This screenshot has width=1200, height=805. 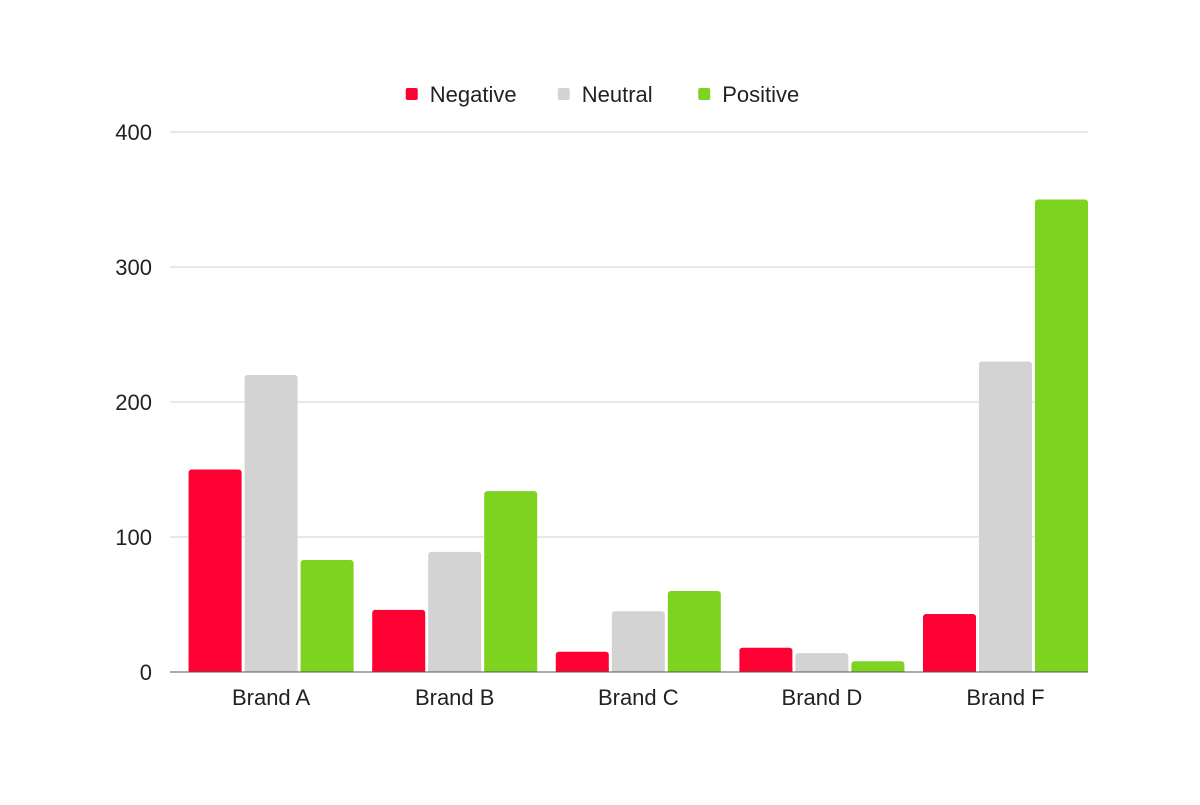 I want to click on bar-positive-brand-c, so click(x=694, y=631).